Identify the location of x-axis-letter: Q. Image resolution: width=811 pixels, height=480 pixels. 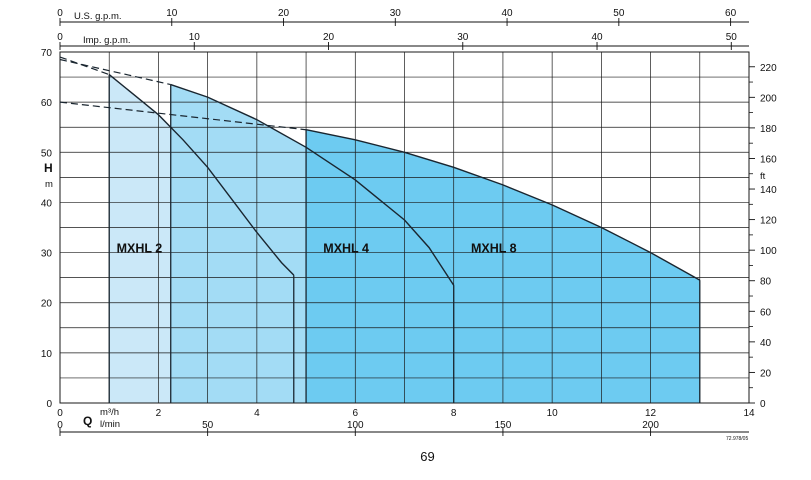
(87, 421).